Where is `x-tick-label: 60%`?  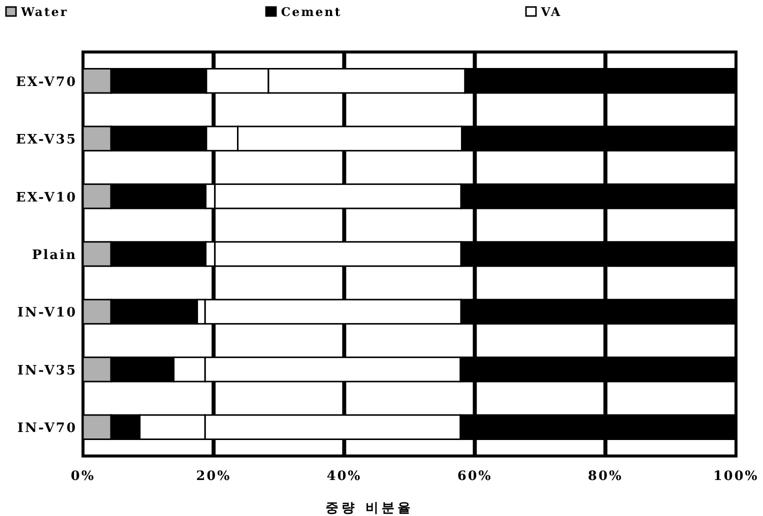 x-tick-label: 60% is located at coordinates (474, 476).